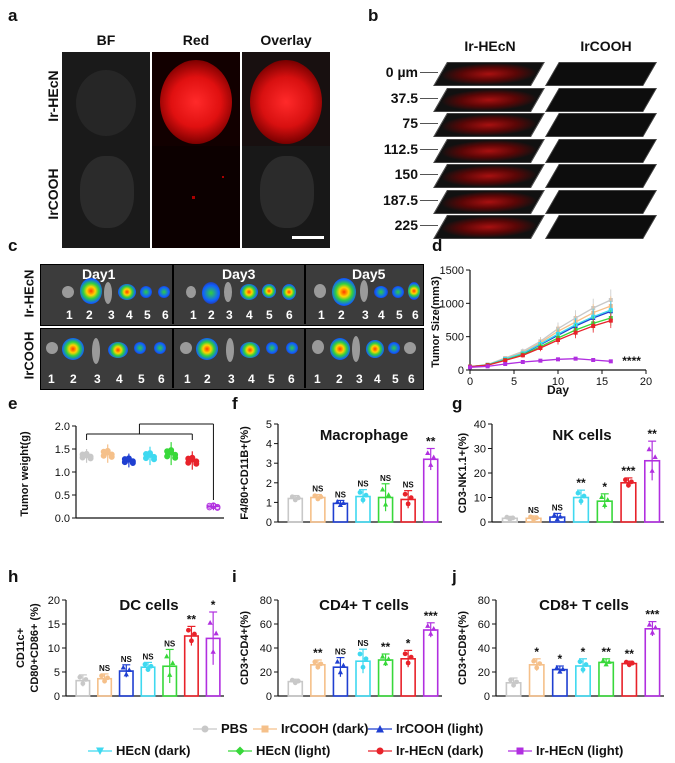 Image resolution: width=675 pixels, height=763 pixels. Describe the element at coordinates (463, 648) in the screenshot. I see `y-axis-label: CD3+CD8+(%)` at that location.